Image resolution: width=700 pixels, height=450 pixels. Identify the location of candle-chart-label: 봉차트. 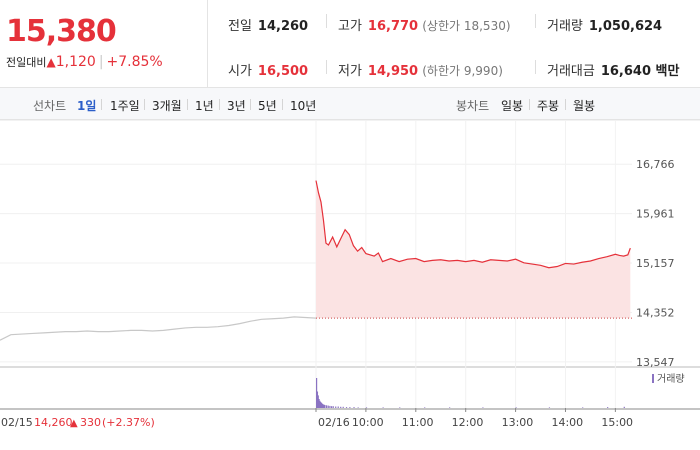
(473, 106).